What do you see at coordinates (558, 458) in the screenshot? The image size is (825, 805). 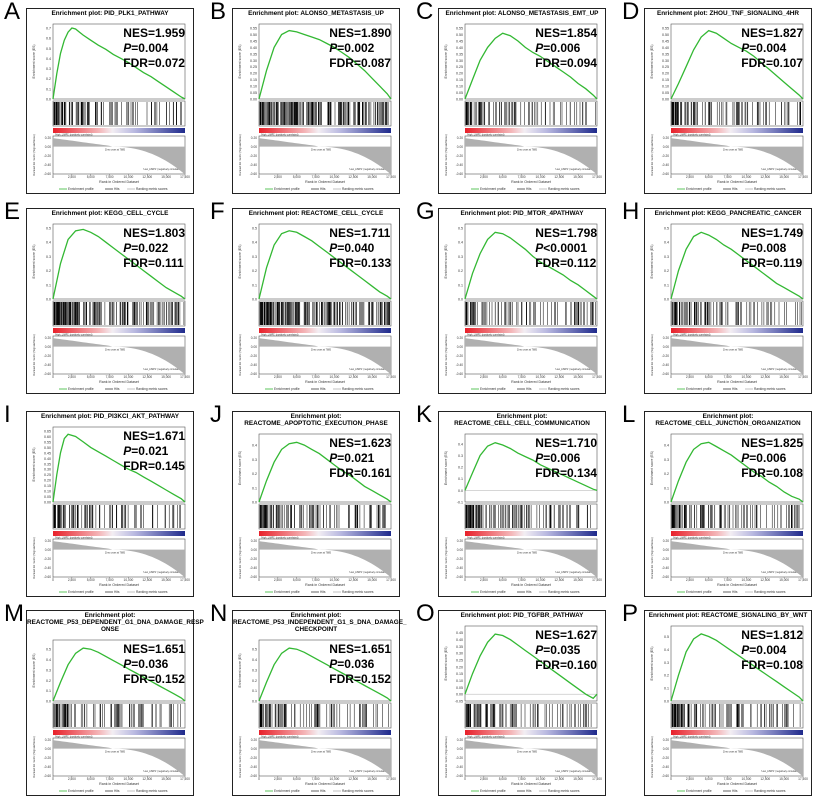 I see `p-line: P=0.006` at bounding box center [558, 458].